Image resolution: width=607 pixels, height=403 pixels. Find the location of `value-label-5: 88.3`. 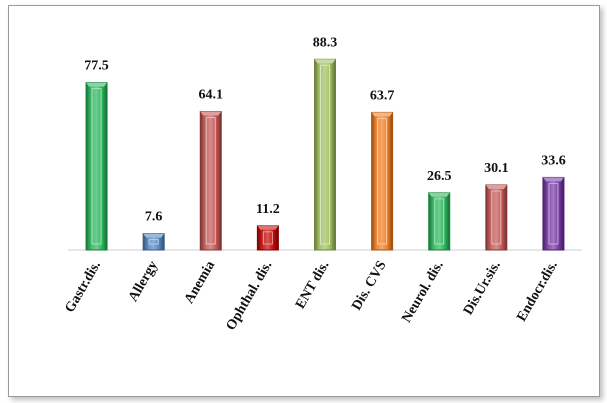

value-label-5: 88.3 is located at coordinates (325, 42).